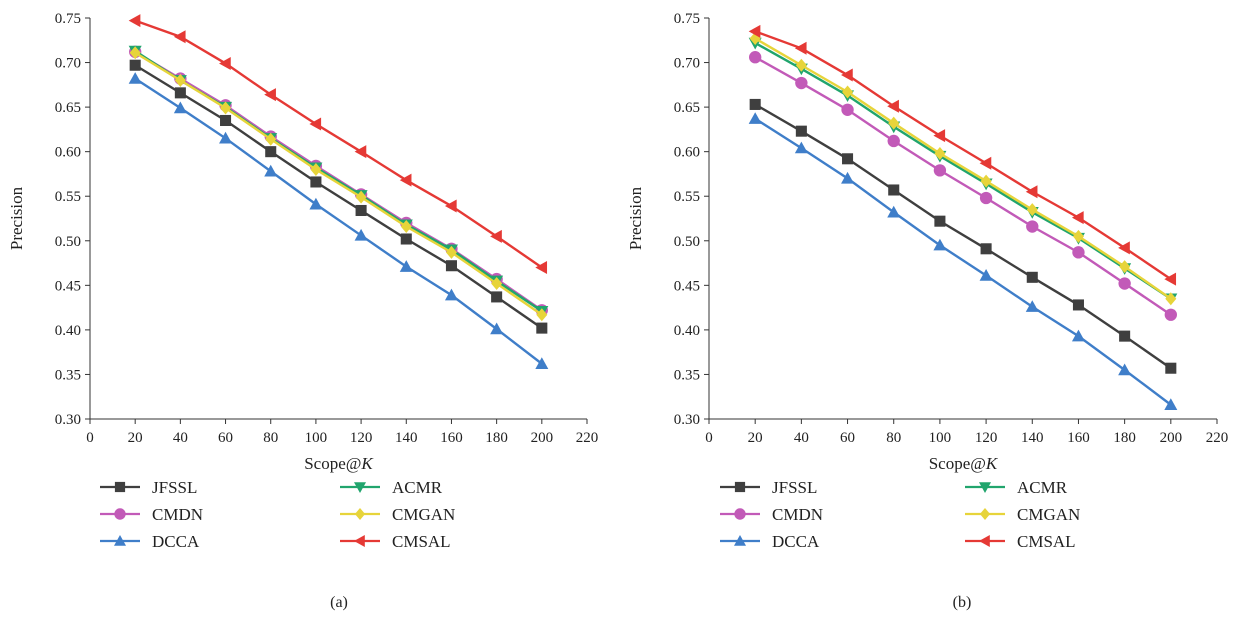  Describe the element at coordinates (90, 438) in the screenshot. I see `x-tick-label: 0` at that location.